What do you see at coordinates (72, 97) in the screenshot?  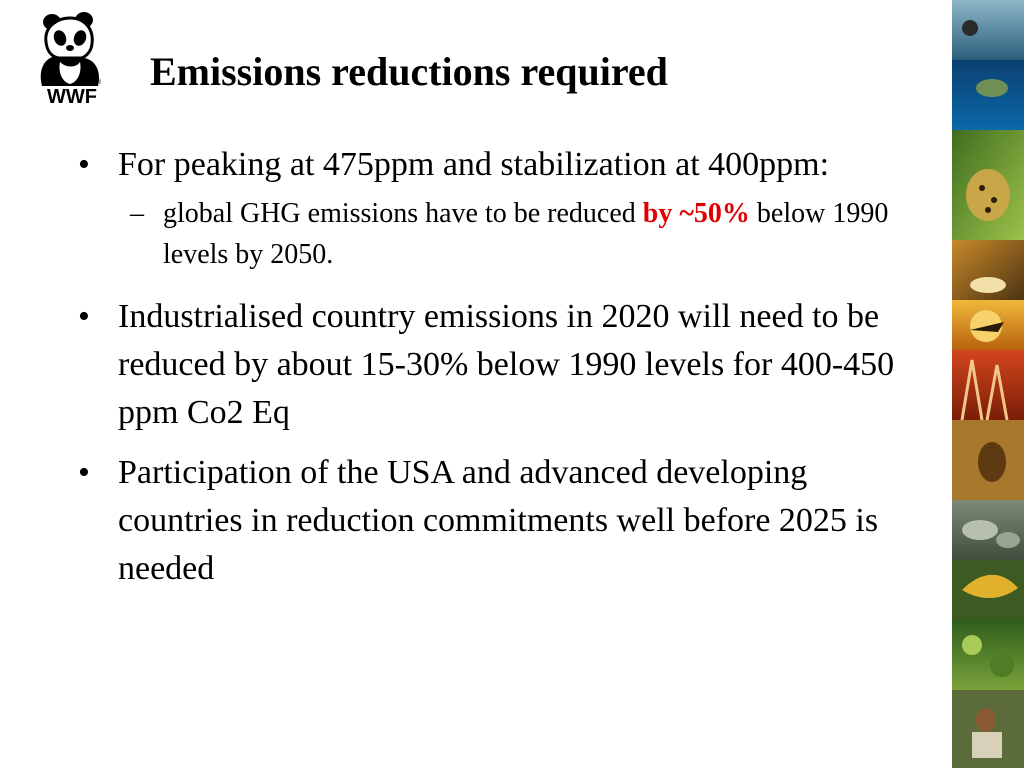 I see `logo-text: WWF` at bounding box center [72, 97].